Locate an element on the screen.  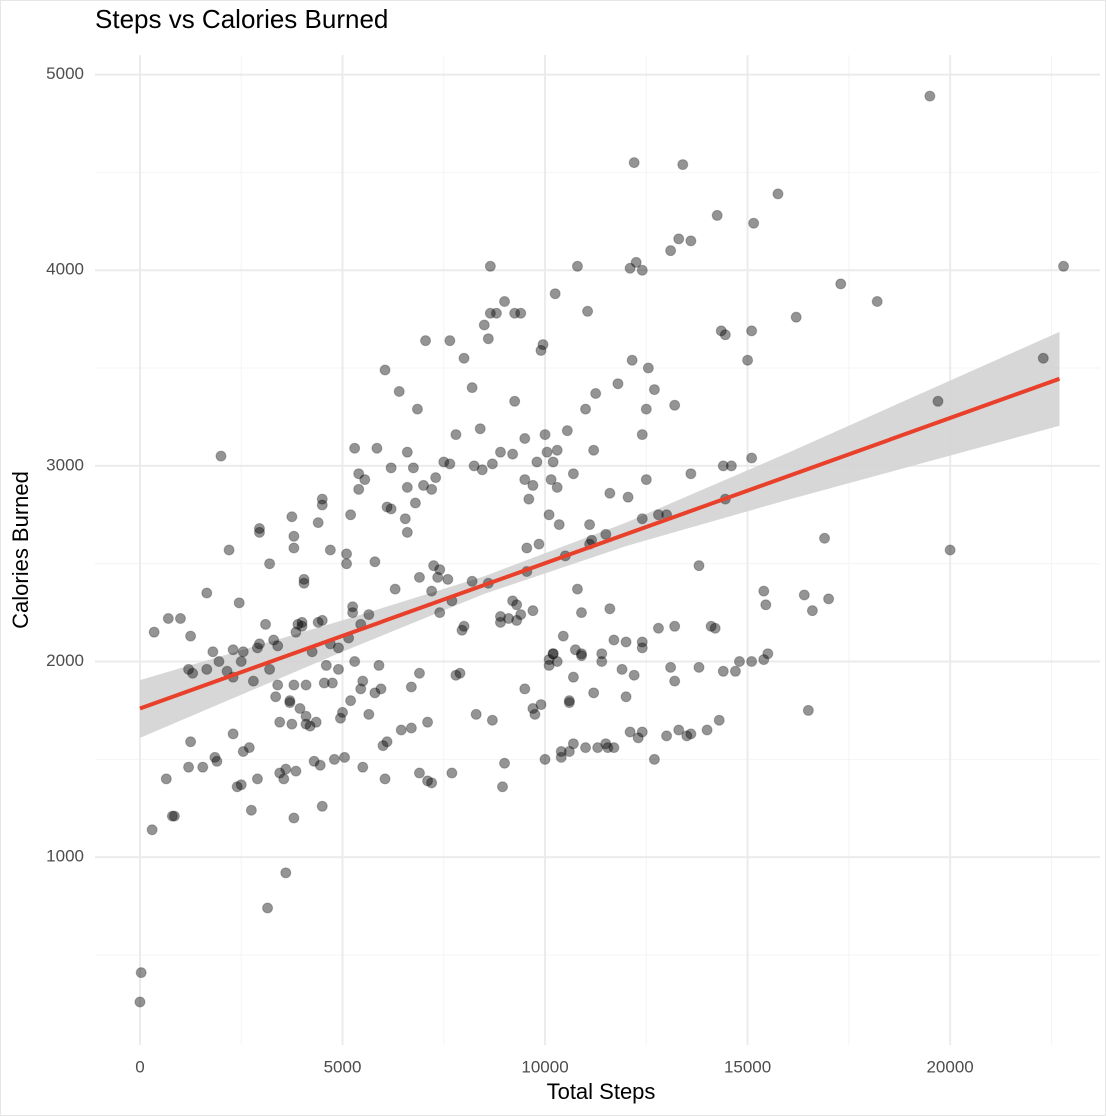
y-tick-label: 1000 is located at coordinates (65, 856).